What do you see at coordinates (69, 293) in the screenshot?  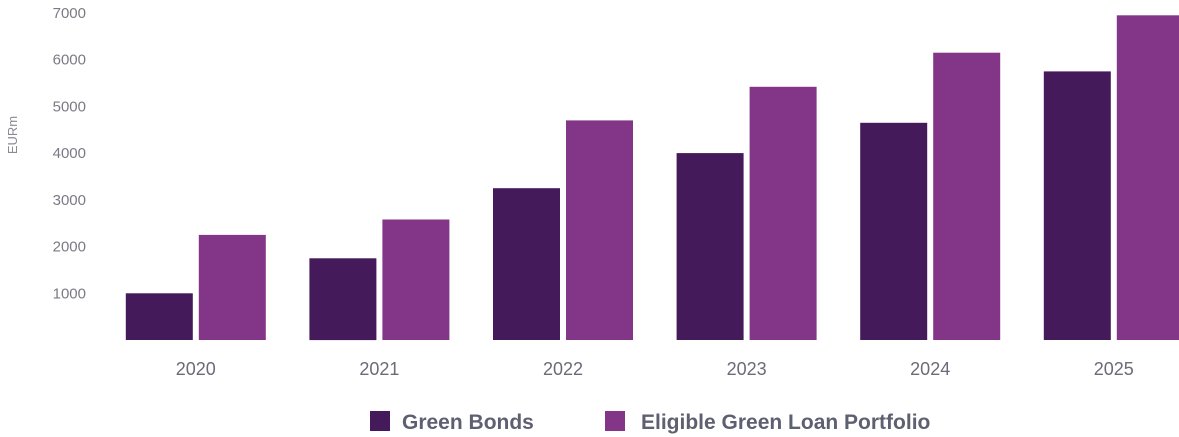 I see `y-tick-label: 1000` at bounding box center [69, 293].